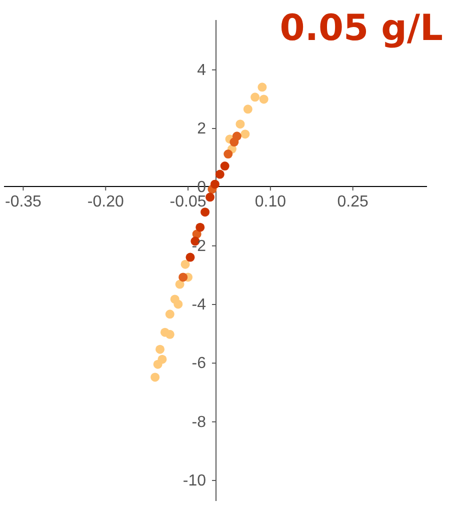 The height and width of the screenshot is (505, 449). I want to click on y-tick-label: -8, so click(199, 422).